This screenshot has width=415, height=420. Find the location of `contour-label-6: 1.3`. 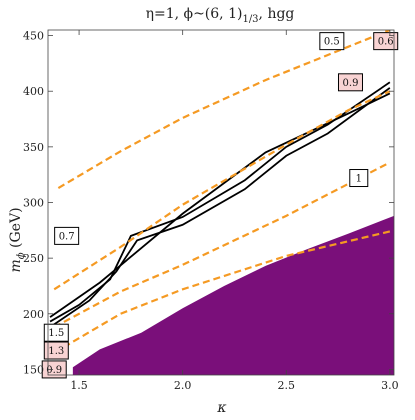

contour-label-6: 1.3 is located at coordinates (56, 350).